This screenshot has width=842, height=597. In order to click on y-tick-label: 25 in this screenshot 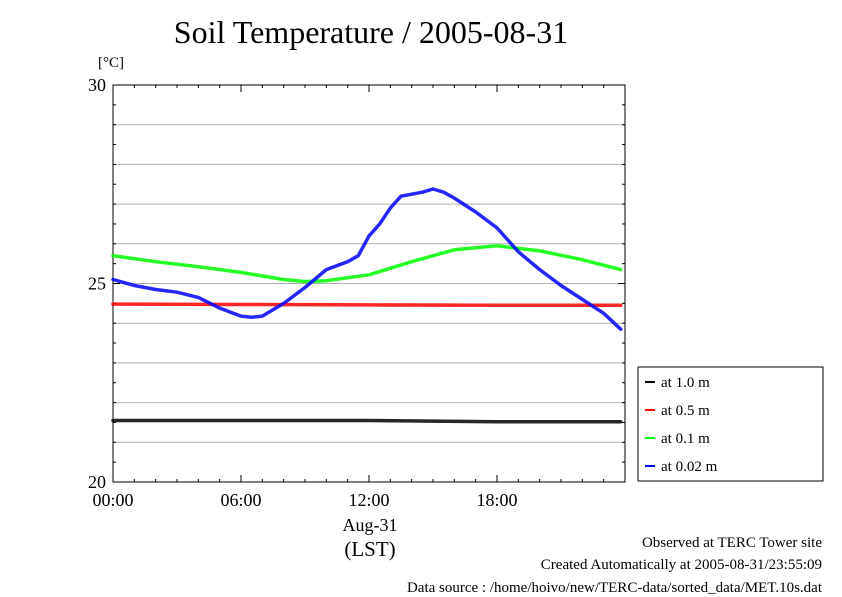, I will do `click(97, 284)`.